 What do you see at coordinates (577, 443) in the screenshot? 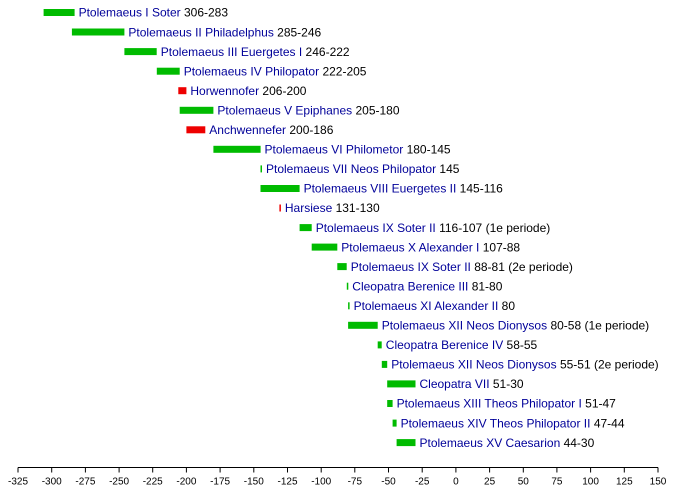
I see `reign-years: 44-30` at bounding box center [577, 443].